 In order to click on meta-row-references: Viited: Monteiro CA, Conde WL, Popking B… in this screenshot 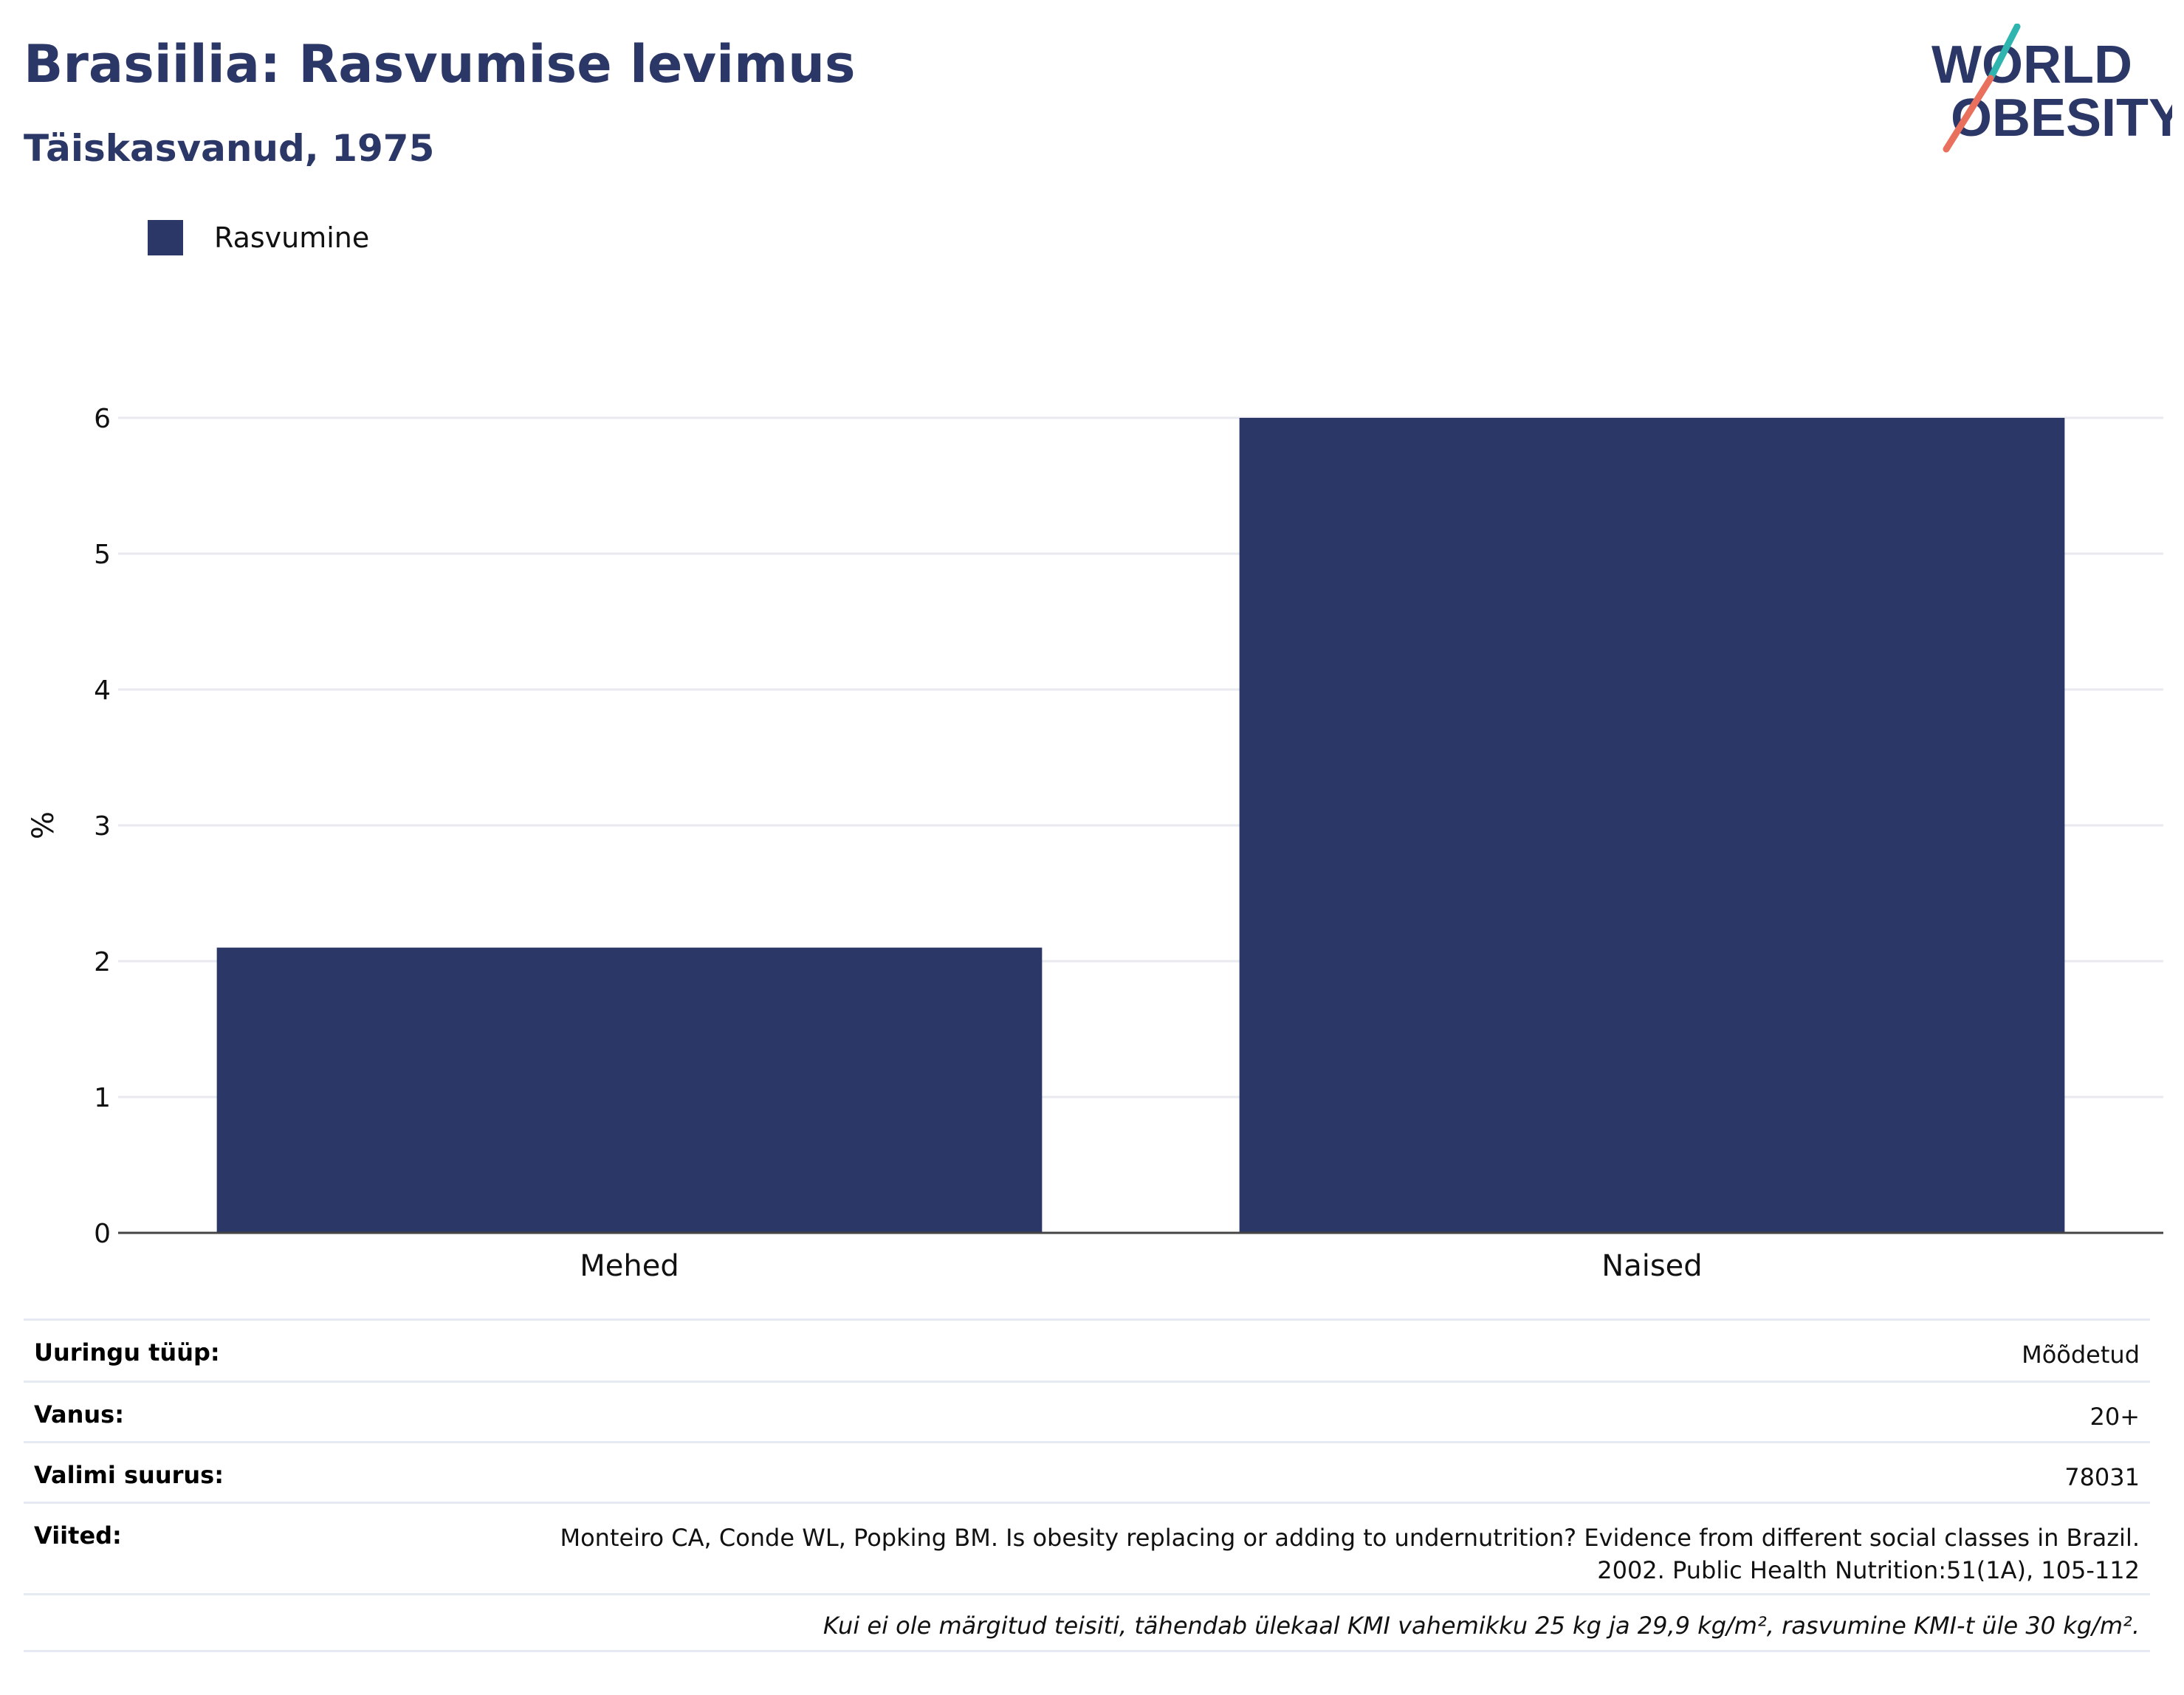, I will do `click(1087, 1548)`.